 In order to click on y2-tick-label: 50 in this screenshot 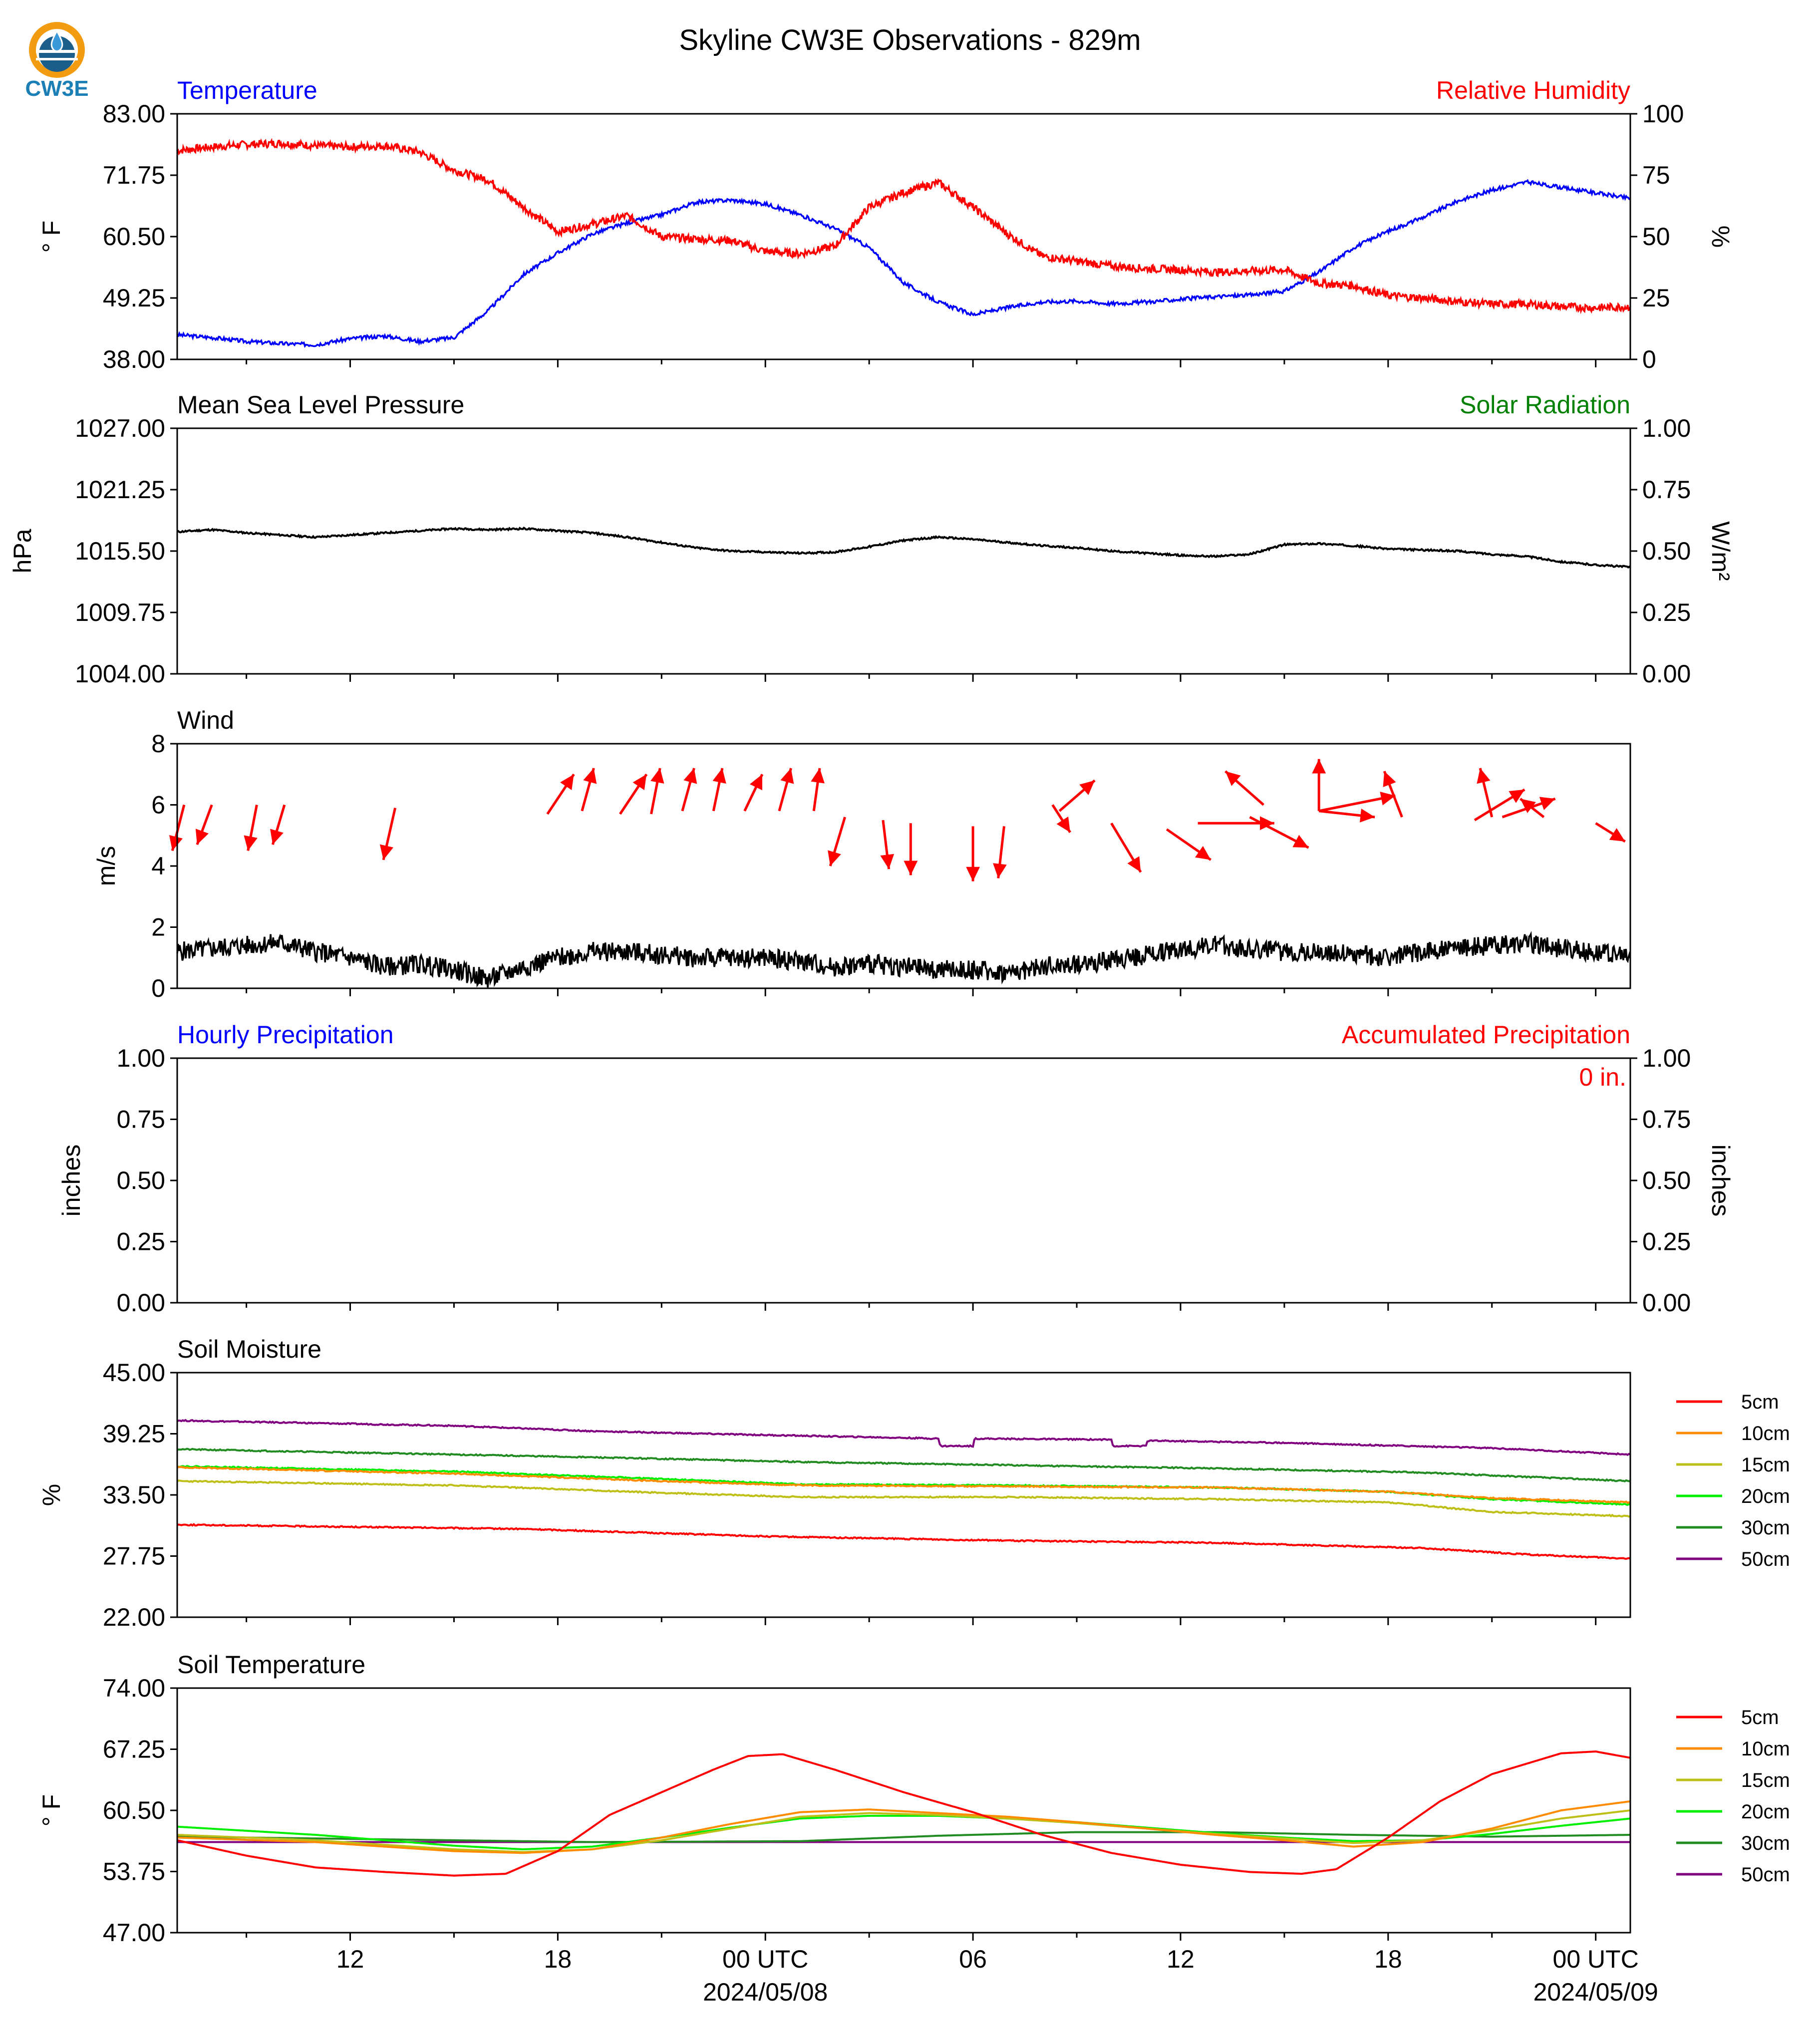, I will do `click(1656, 237)`.